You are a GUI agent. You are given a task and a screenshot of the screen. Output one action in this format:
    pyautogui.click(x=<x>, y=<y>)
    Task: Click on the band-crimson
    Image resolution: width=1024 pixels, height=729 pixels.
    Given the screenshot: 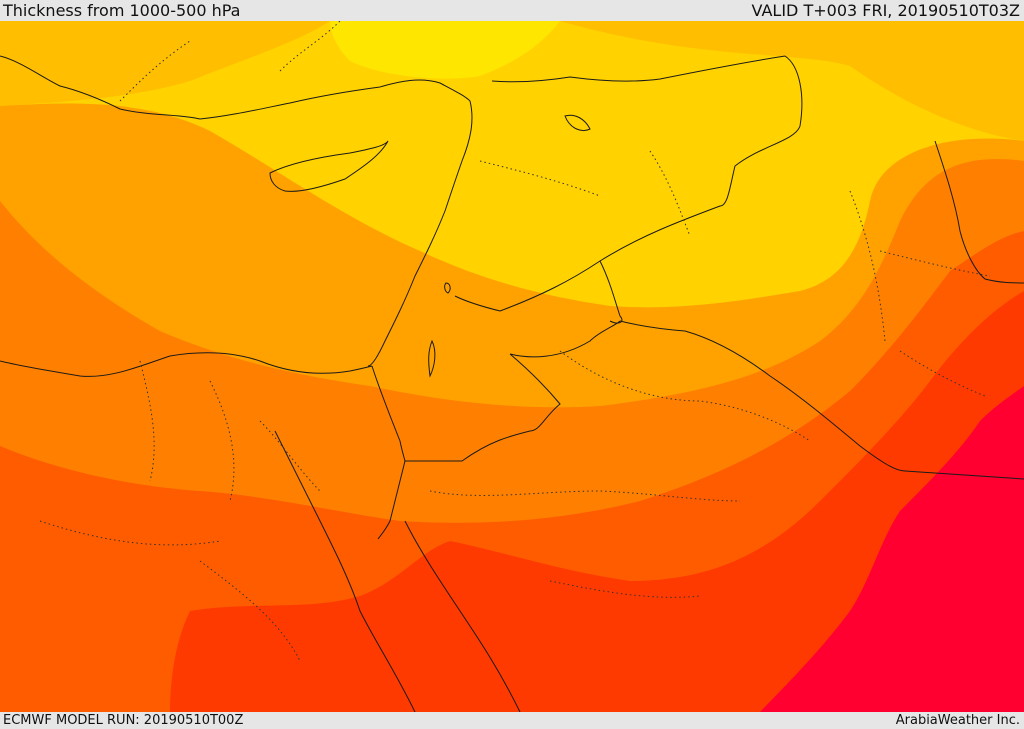 What is the action you would take?
    pyautogui.click(x=892, y=549)
    